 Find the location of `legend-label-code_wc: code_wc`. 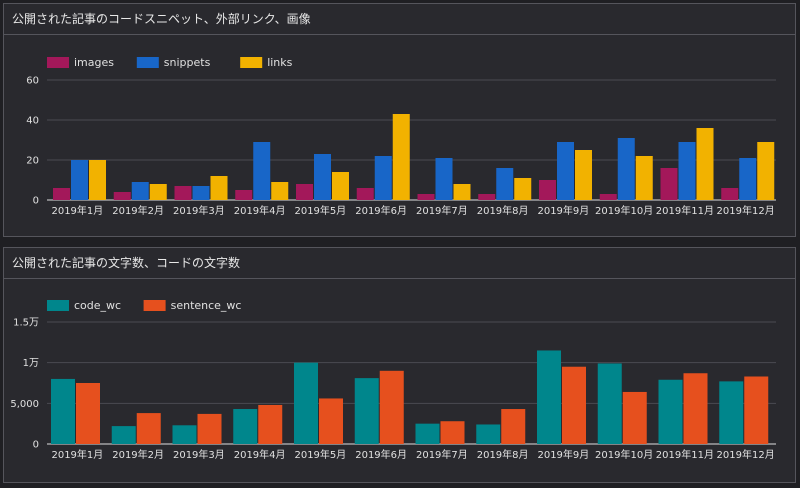

legend-label-code_wc: code_wc is located at coordinates (97, 305).